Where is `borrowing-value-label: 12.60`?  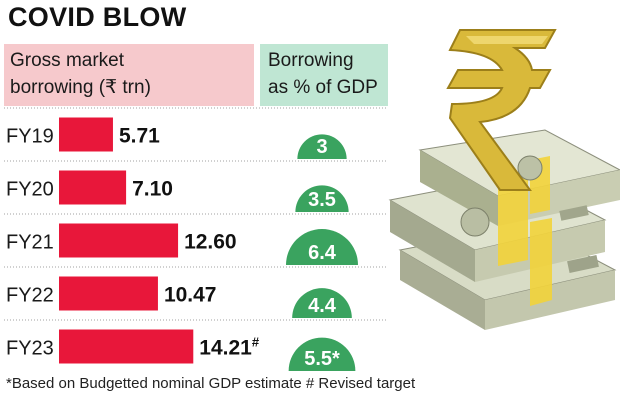
borrowing-value-label: 12.60 is located at coordinates (210, 242).